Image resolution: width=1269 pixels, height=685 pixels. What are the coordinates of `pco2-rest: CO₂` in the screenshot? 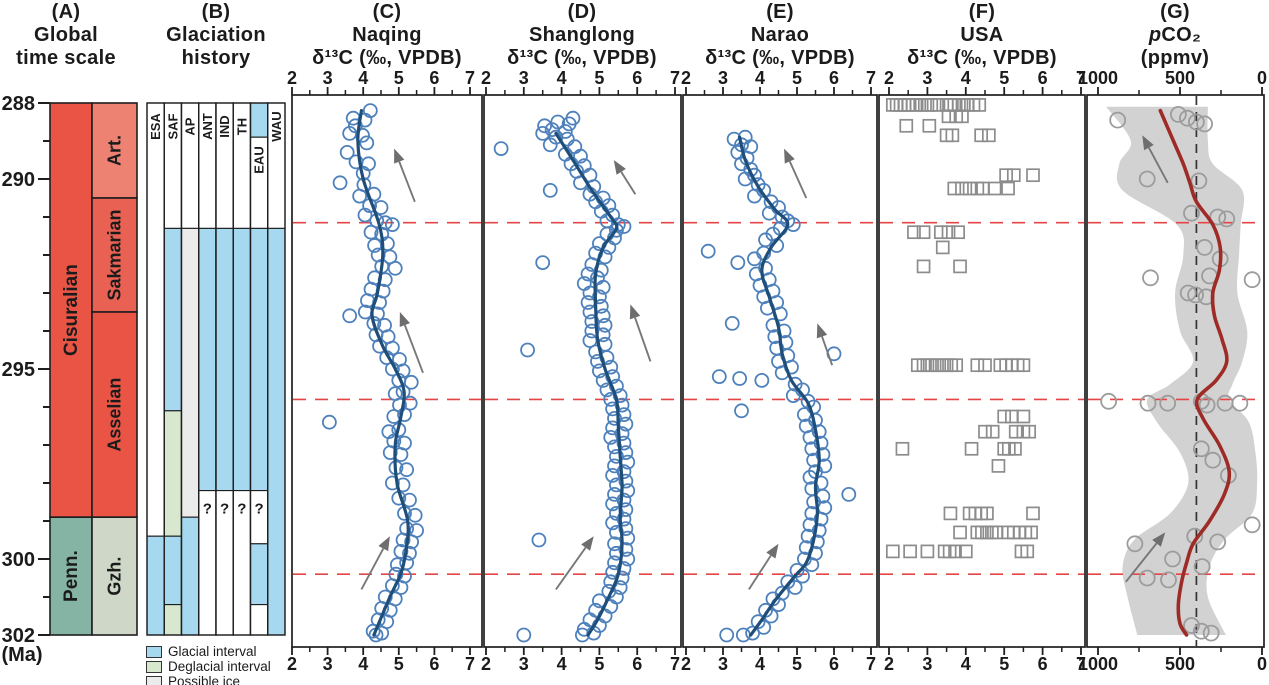 It's located at (1181, 35).